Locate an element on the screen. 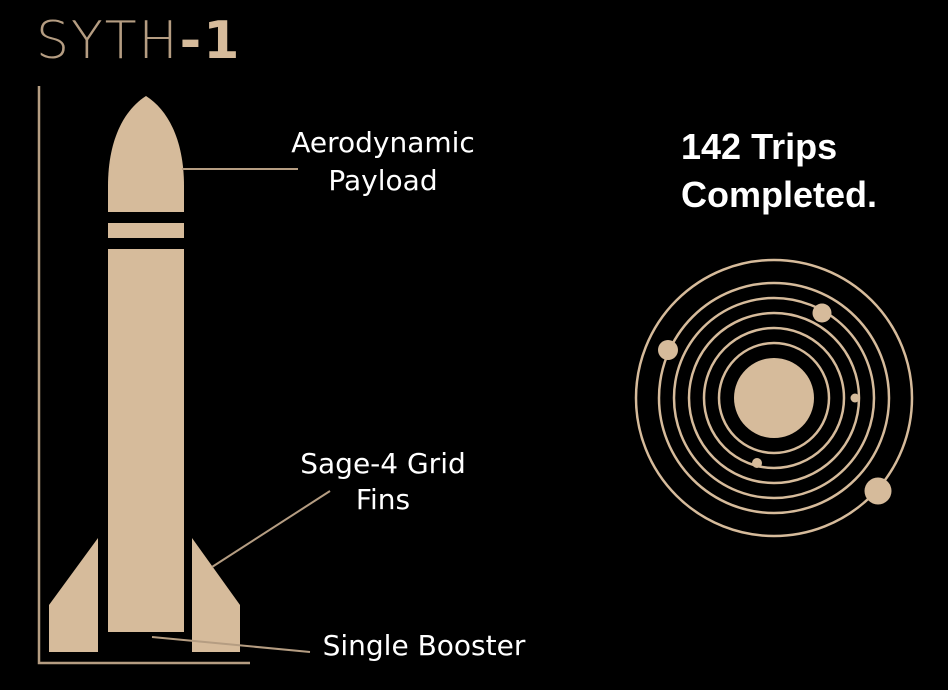 The image size is (948, 690). solar-system-icon is located at coordinates (774, 398).